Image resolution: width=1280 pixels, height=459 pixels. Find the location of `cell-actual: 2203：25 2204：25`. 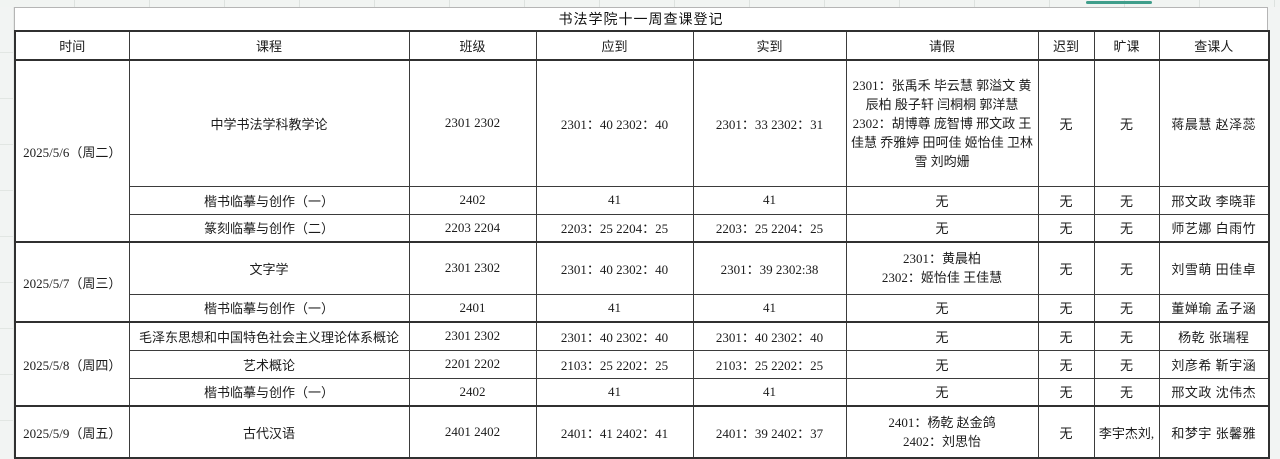

cell-actual: 2203：25 2204：25 is located at coordinates (769, 228).